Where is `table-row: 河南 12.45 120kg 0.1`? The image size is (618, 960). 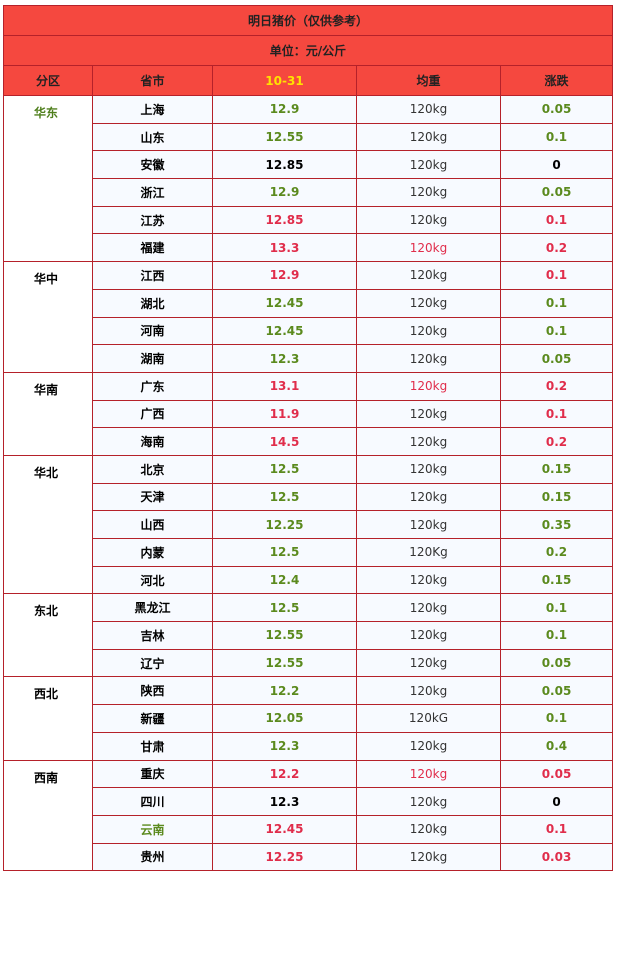
table-row: 河南 12.45 120kg 0.1 is located at coordinates (308, 331).